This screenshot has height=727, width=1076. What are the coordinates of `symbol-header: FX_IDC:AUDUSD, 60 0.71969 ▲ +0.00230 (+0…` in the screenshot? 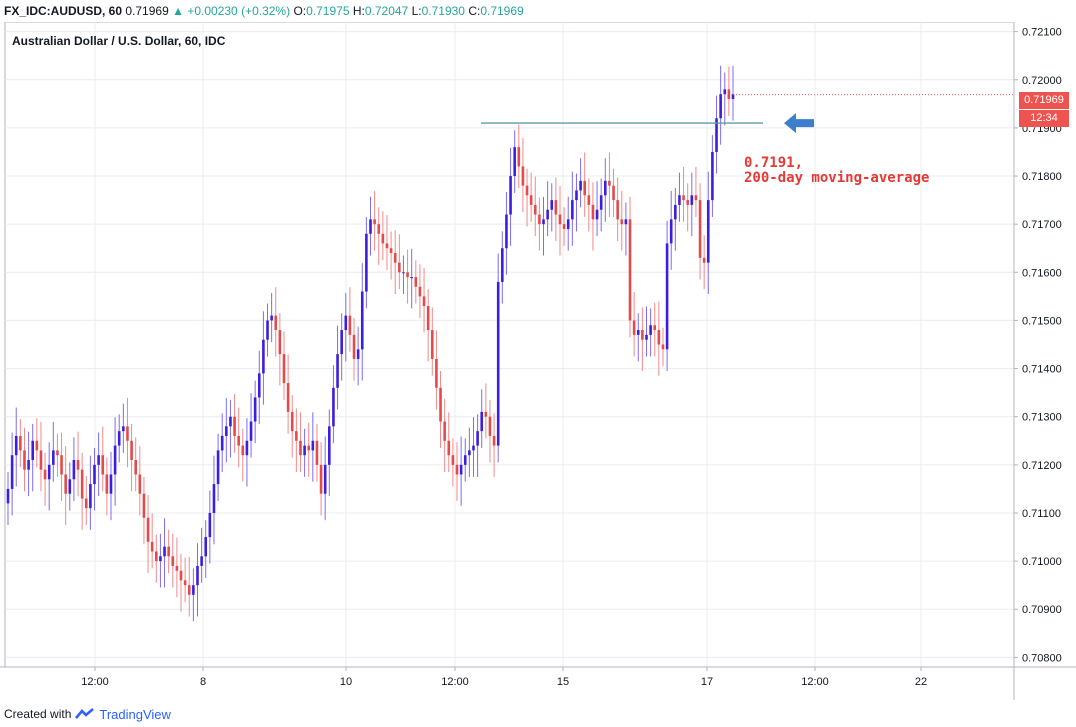 It's located at (264, 11).